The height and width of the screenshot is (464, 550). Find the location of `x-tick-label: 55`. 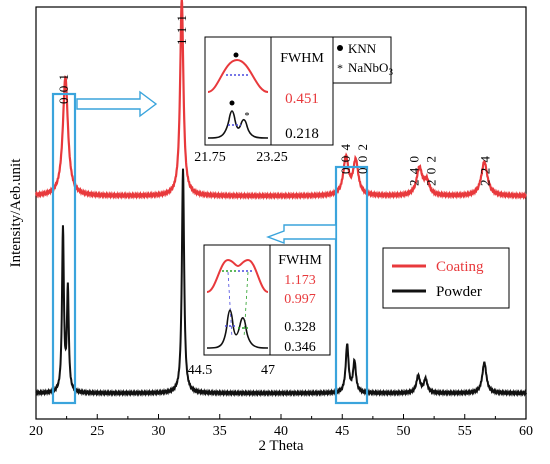

x-tick-label: 55 is located at coordinates (465, 431).